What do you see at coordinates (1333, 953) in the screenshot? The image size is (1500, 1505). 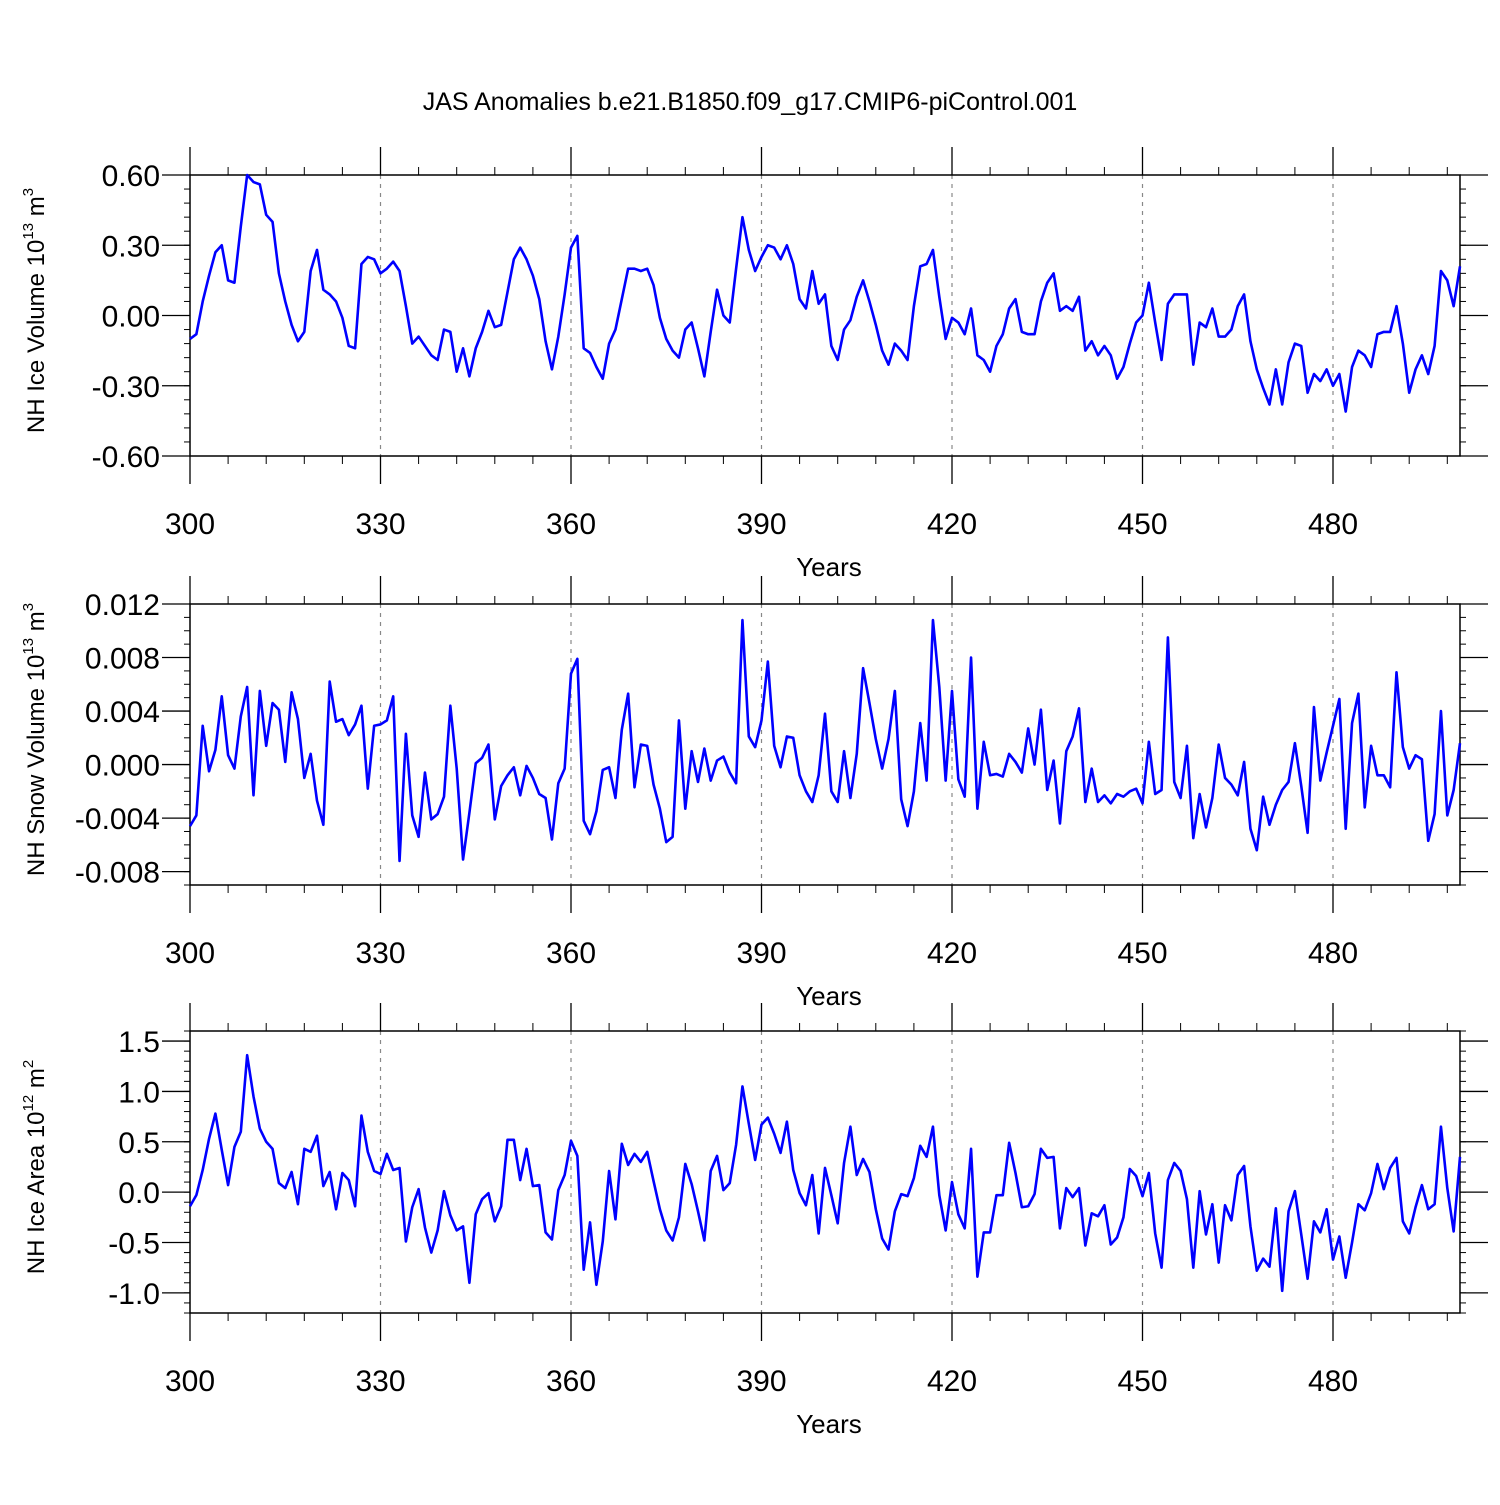 I see `snow-volume-x-tick-label: 480` at bounding box center [1333, 953].